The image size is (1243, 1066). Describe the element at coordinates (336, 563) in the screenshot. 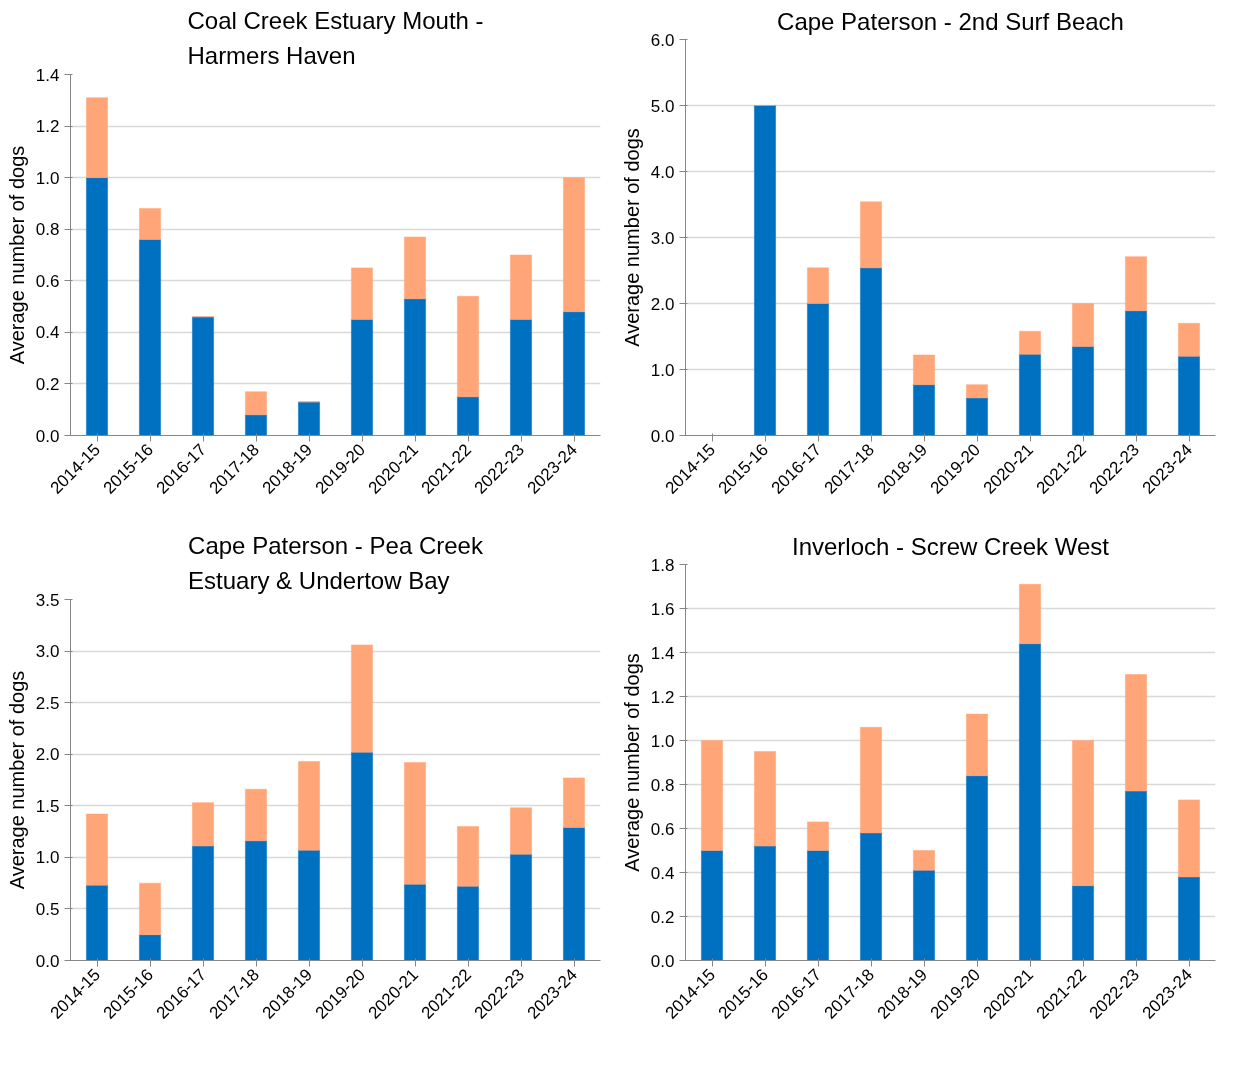

I see `chart-title: Cape Paterson - Pea Creek Estuary & Undertow Bay` at that location.